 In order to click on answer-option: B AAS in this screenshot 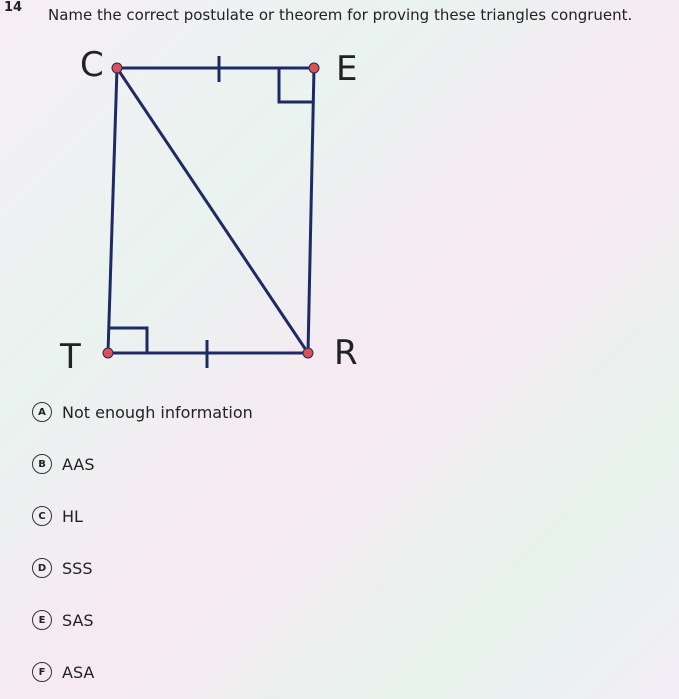, I will do `click(63, 464)`.